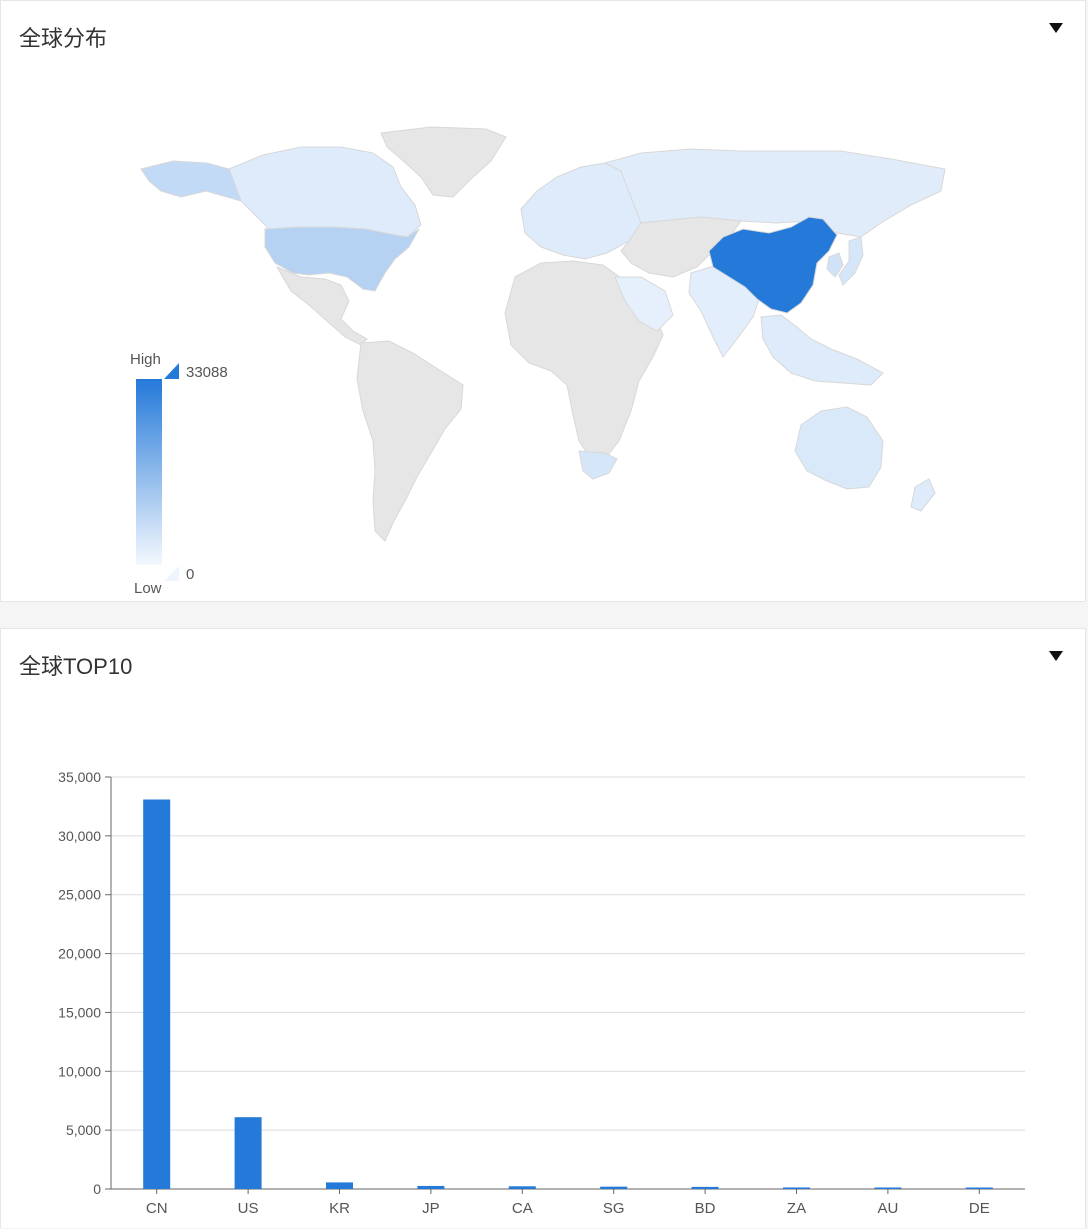 This screenshot has width=1088, height=1229. I want to click on y-tick-label: 10,000, so click(79, 1071).